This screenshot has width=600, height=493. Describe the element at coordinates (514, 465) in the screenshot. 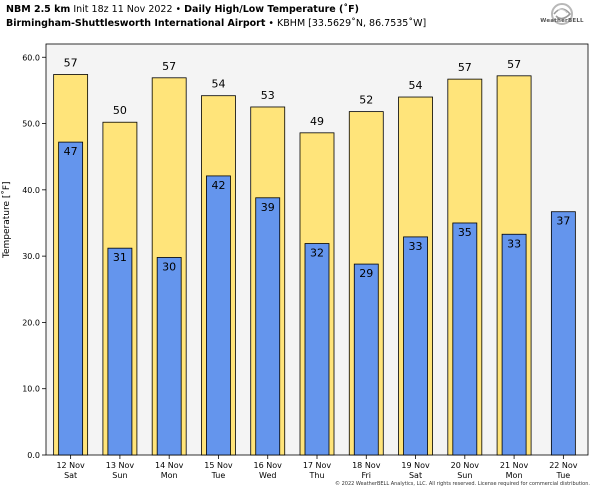

I see `x-tick-date-label: 21 Nov` at that location.